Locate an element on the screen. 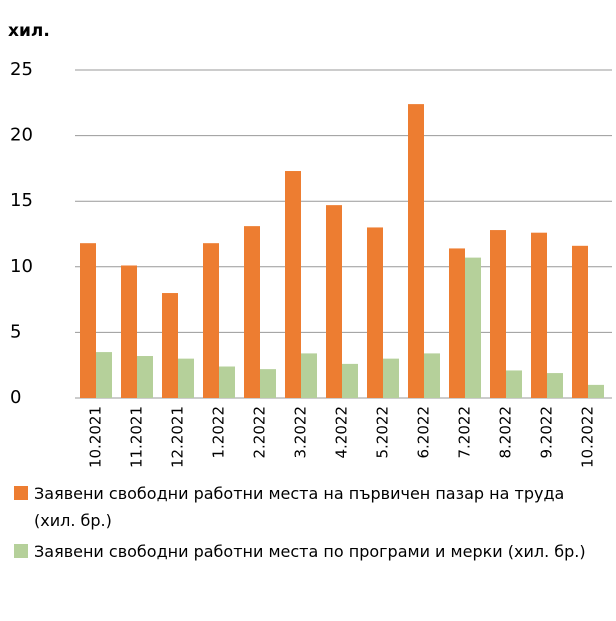  x-tick-label: 1.2022 is located at coordinates (219, 432).